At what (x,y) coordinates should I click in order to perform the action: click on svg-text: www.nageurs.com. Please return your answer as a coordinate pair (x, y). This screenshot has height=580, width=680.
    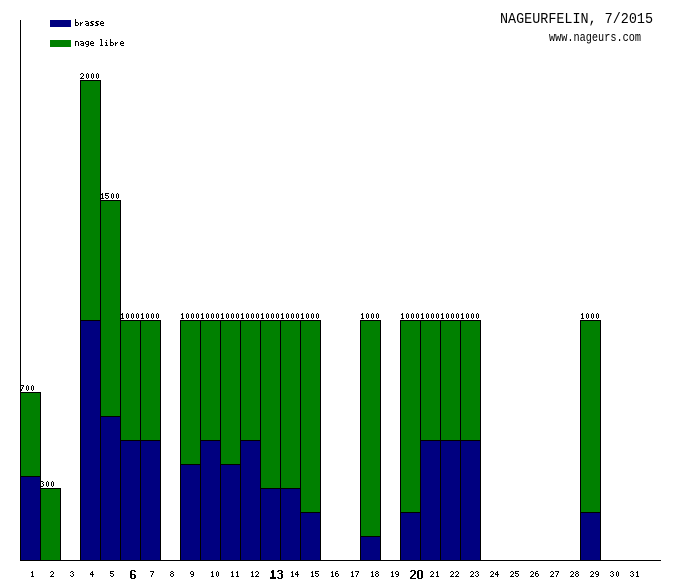
    Looking at the image, I should click on (595, 38).